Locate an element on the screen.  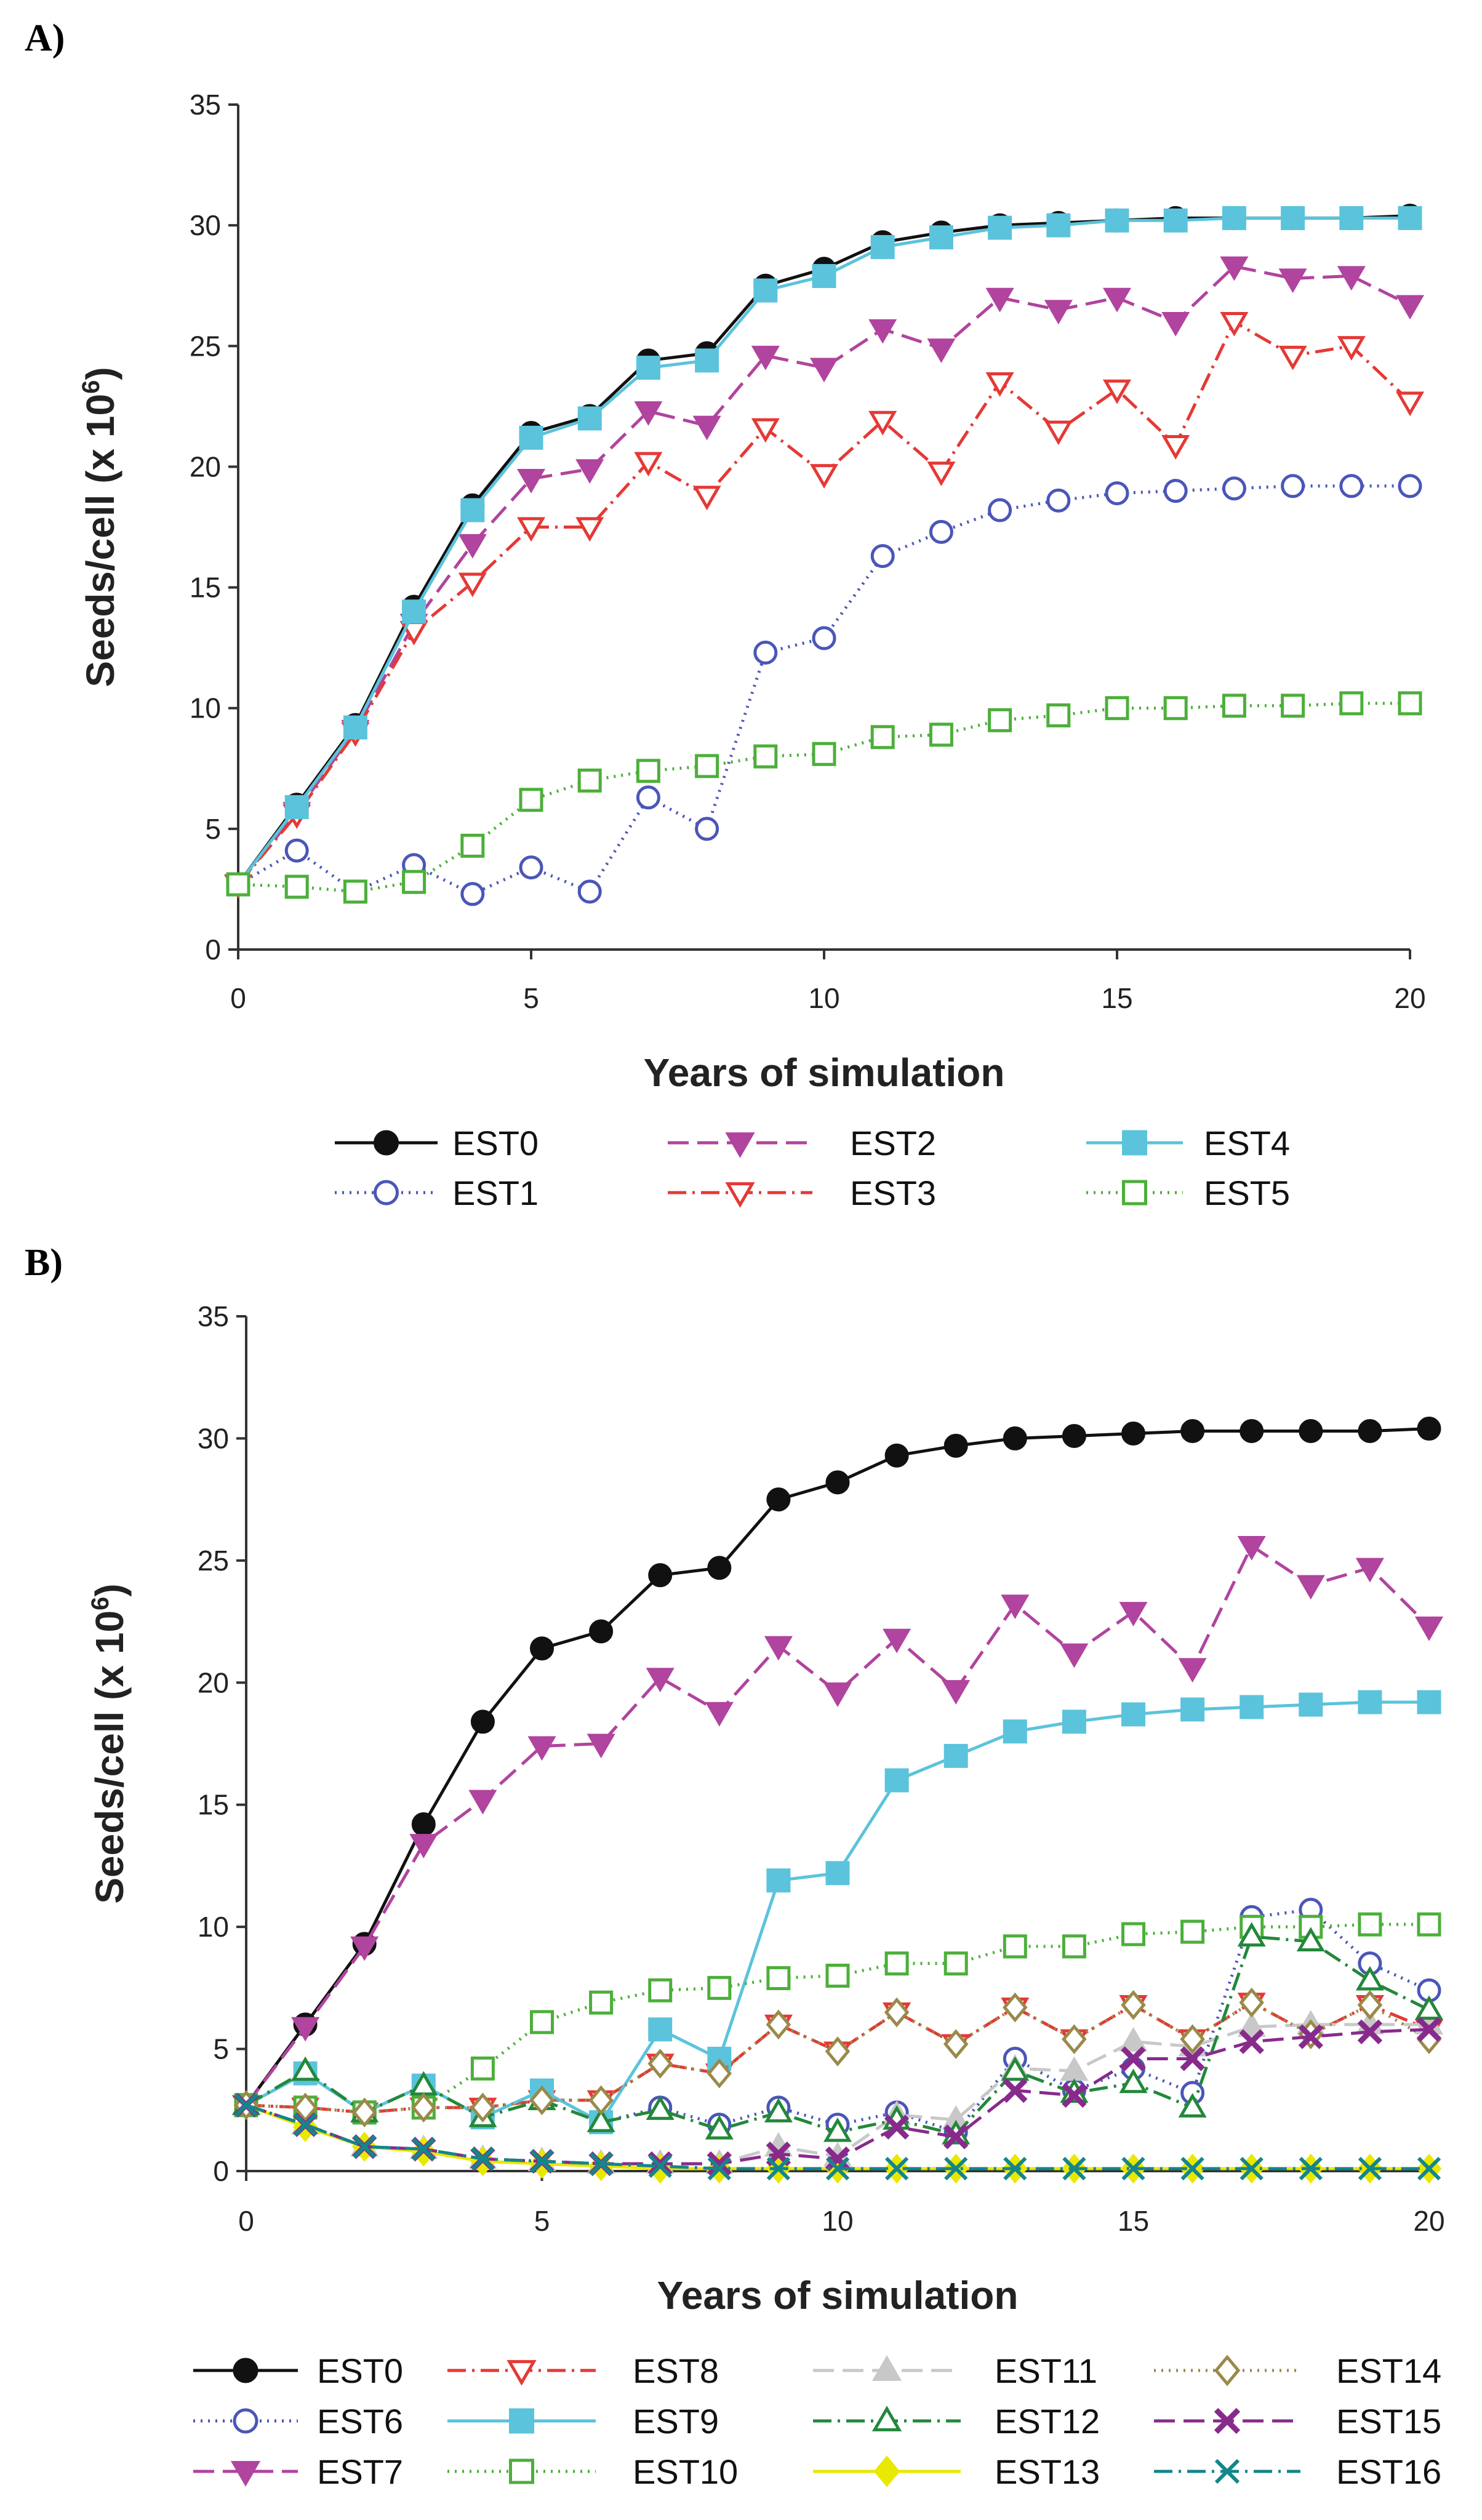
series-est5 is located at coordinates (824, 797).